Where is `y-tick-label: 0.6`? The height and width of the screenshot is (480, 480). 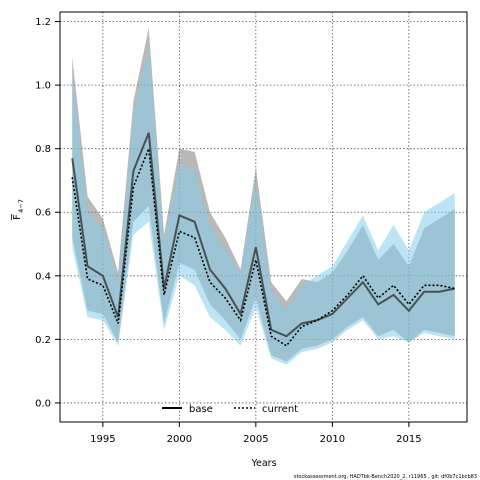
y-tick-label: 0.6 is located at coordinates (43, 213).